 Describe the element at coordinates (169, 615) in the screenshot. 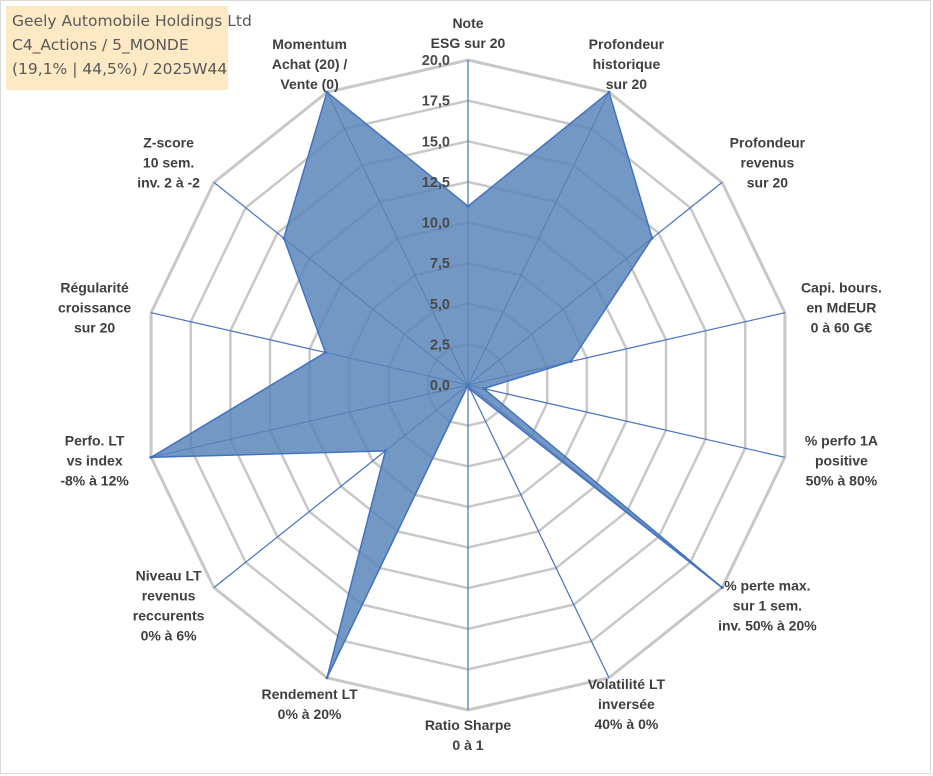

I see `axis-label-line: reccurents` at that location.